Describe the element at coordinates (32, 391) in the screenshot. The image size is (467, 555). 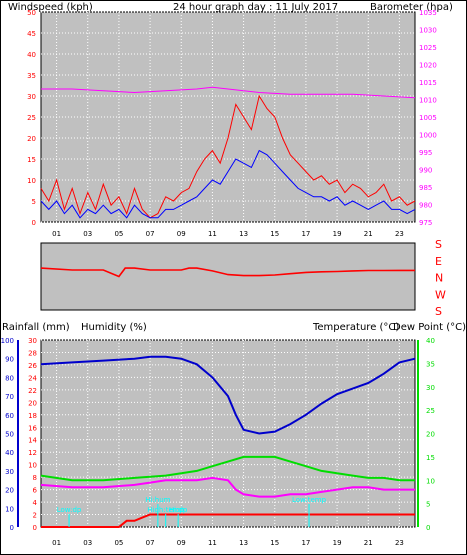
I see `rain-tick-label: 22` at that location.